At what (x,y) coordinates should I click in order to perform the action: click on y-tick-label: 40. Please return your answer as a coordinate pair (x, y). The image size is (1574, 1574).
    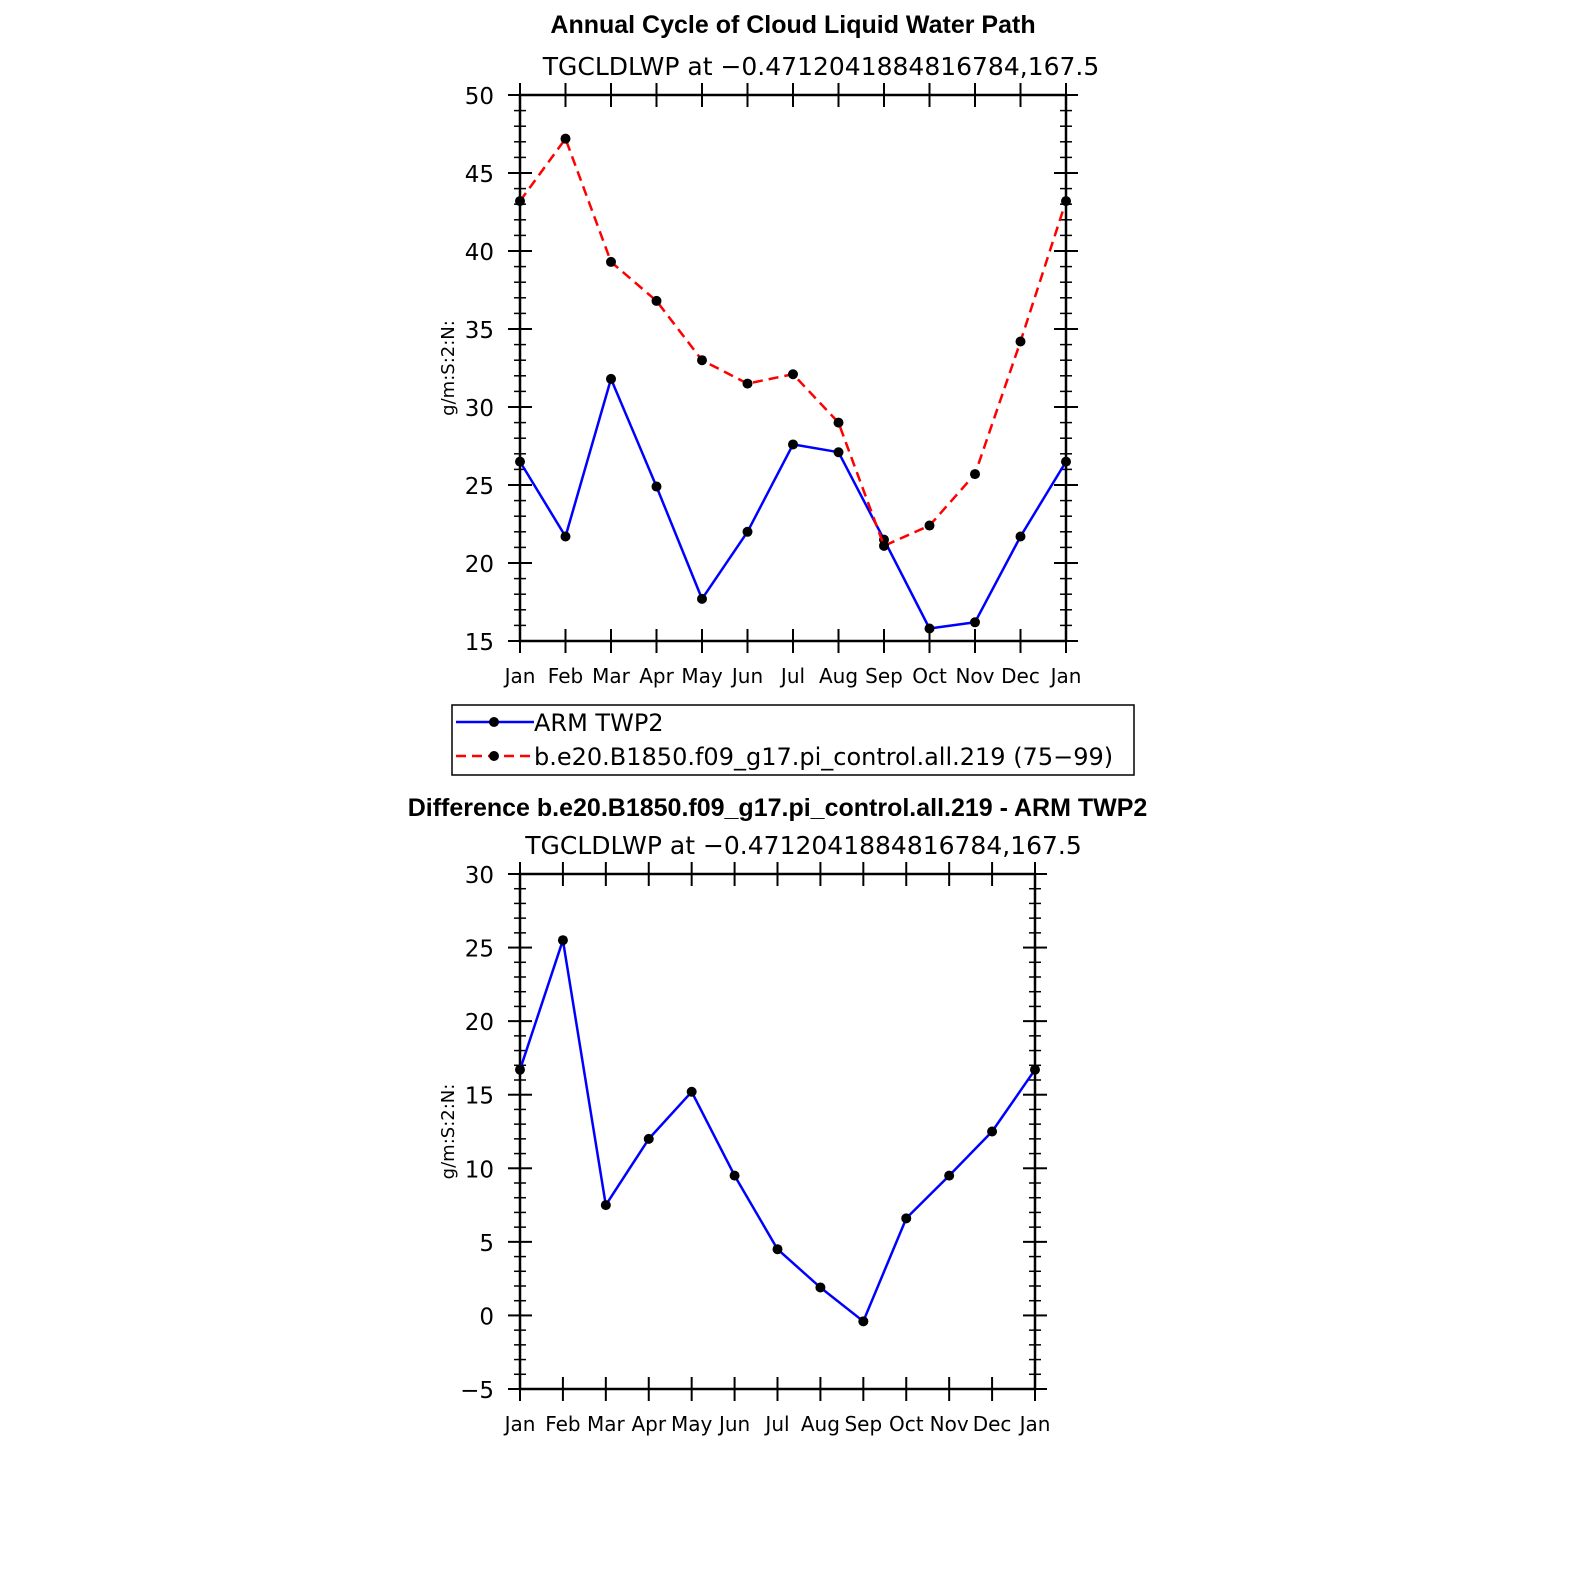
    Looking at the image, I should click on (479, 253).